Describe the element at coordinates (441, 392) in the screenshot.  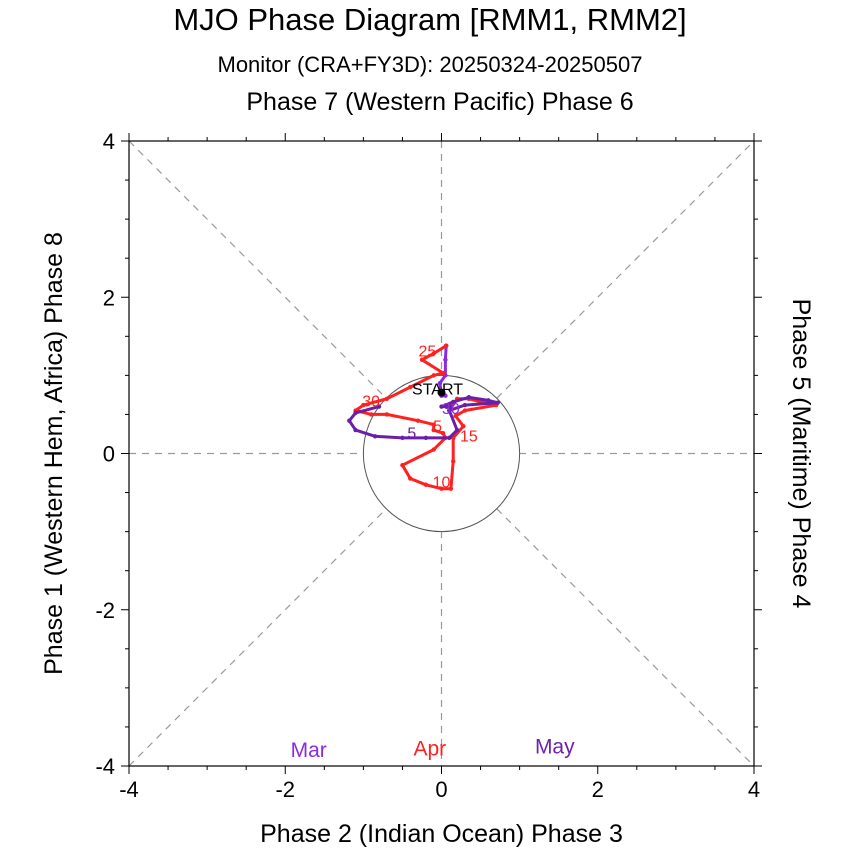
I see `start-marker` at that location.